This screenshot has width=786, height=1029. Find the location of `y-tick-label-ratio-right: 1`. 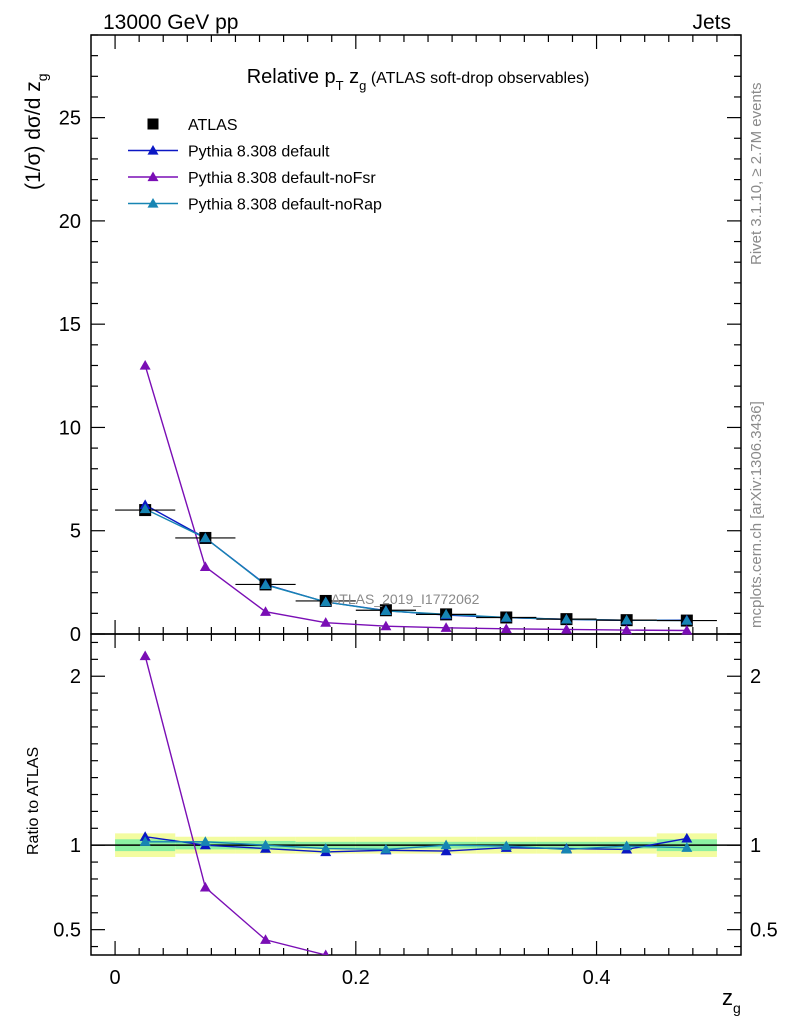

y-tick-label-ratio-right: 1 is located at coordinates (755, 846).